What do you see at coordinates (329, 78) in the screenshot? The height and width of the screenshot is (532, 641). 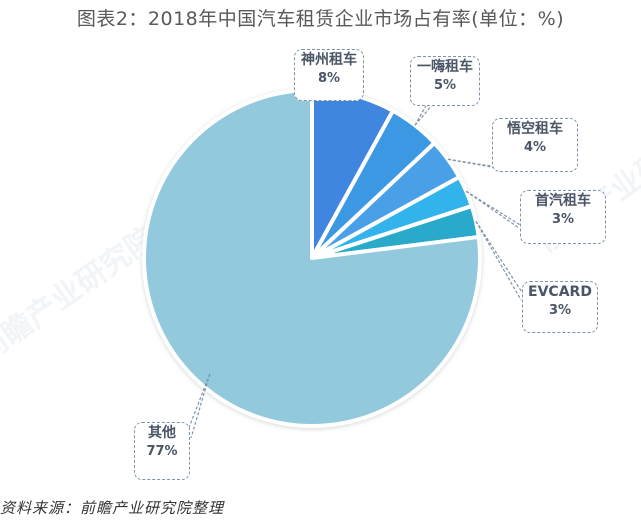 I see `callout-value: 8%` at bounding box center [329, 78].